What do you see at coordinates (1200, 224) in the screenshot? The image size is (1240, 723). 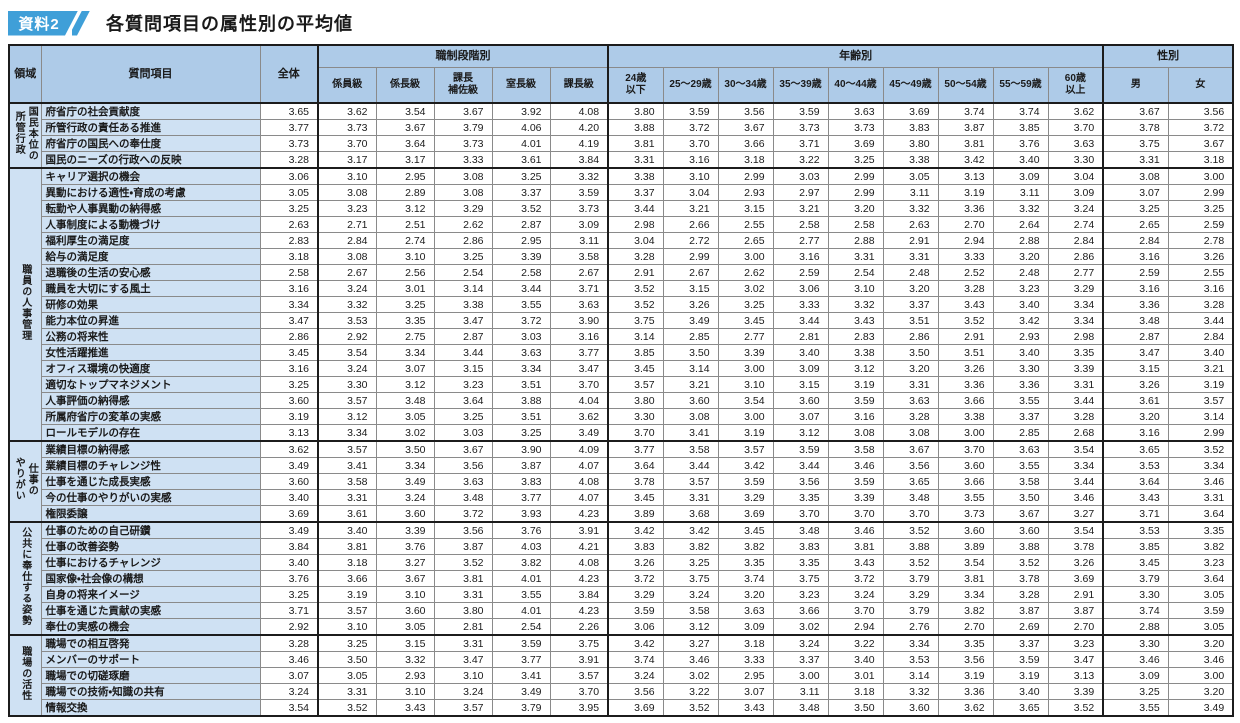 I see `value-cell: 2.59` at bounding box center [1200, 224].